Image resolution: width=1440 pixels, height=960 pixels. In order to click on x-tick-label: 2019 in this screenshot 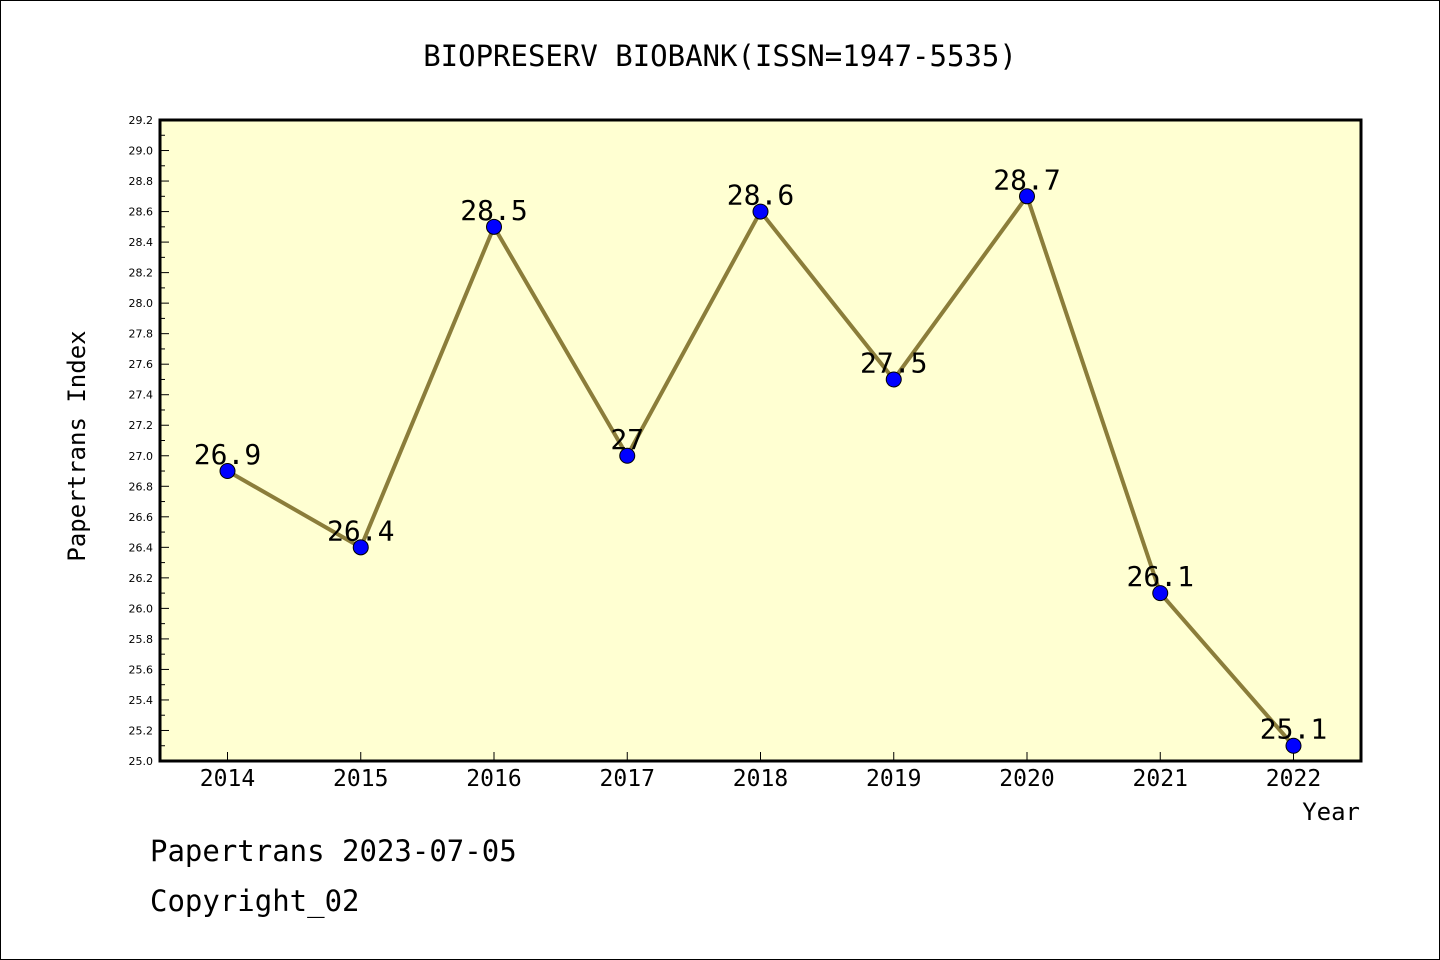, I will do `click(893, 779)`.